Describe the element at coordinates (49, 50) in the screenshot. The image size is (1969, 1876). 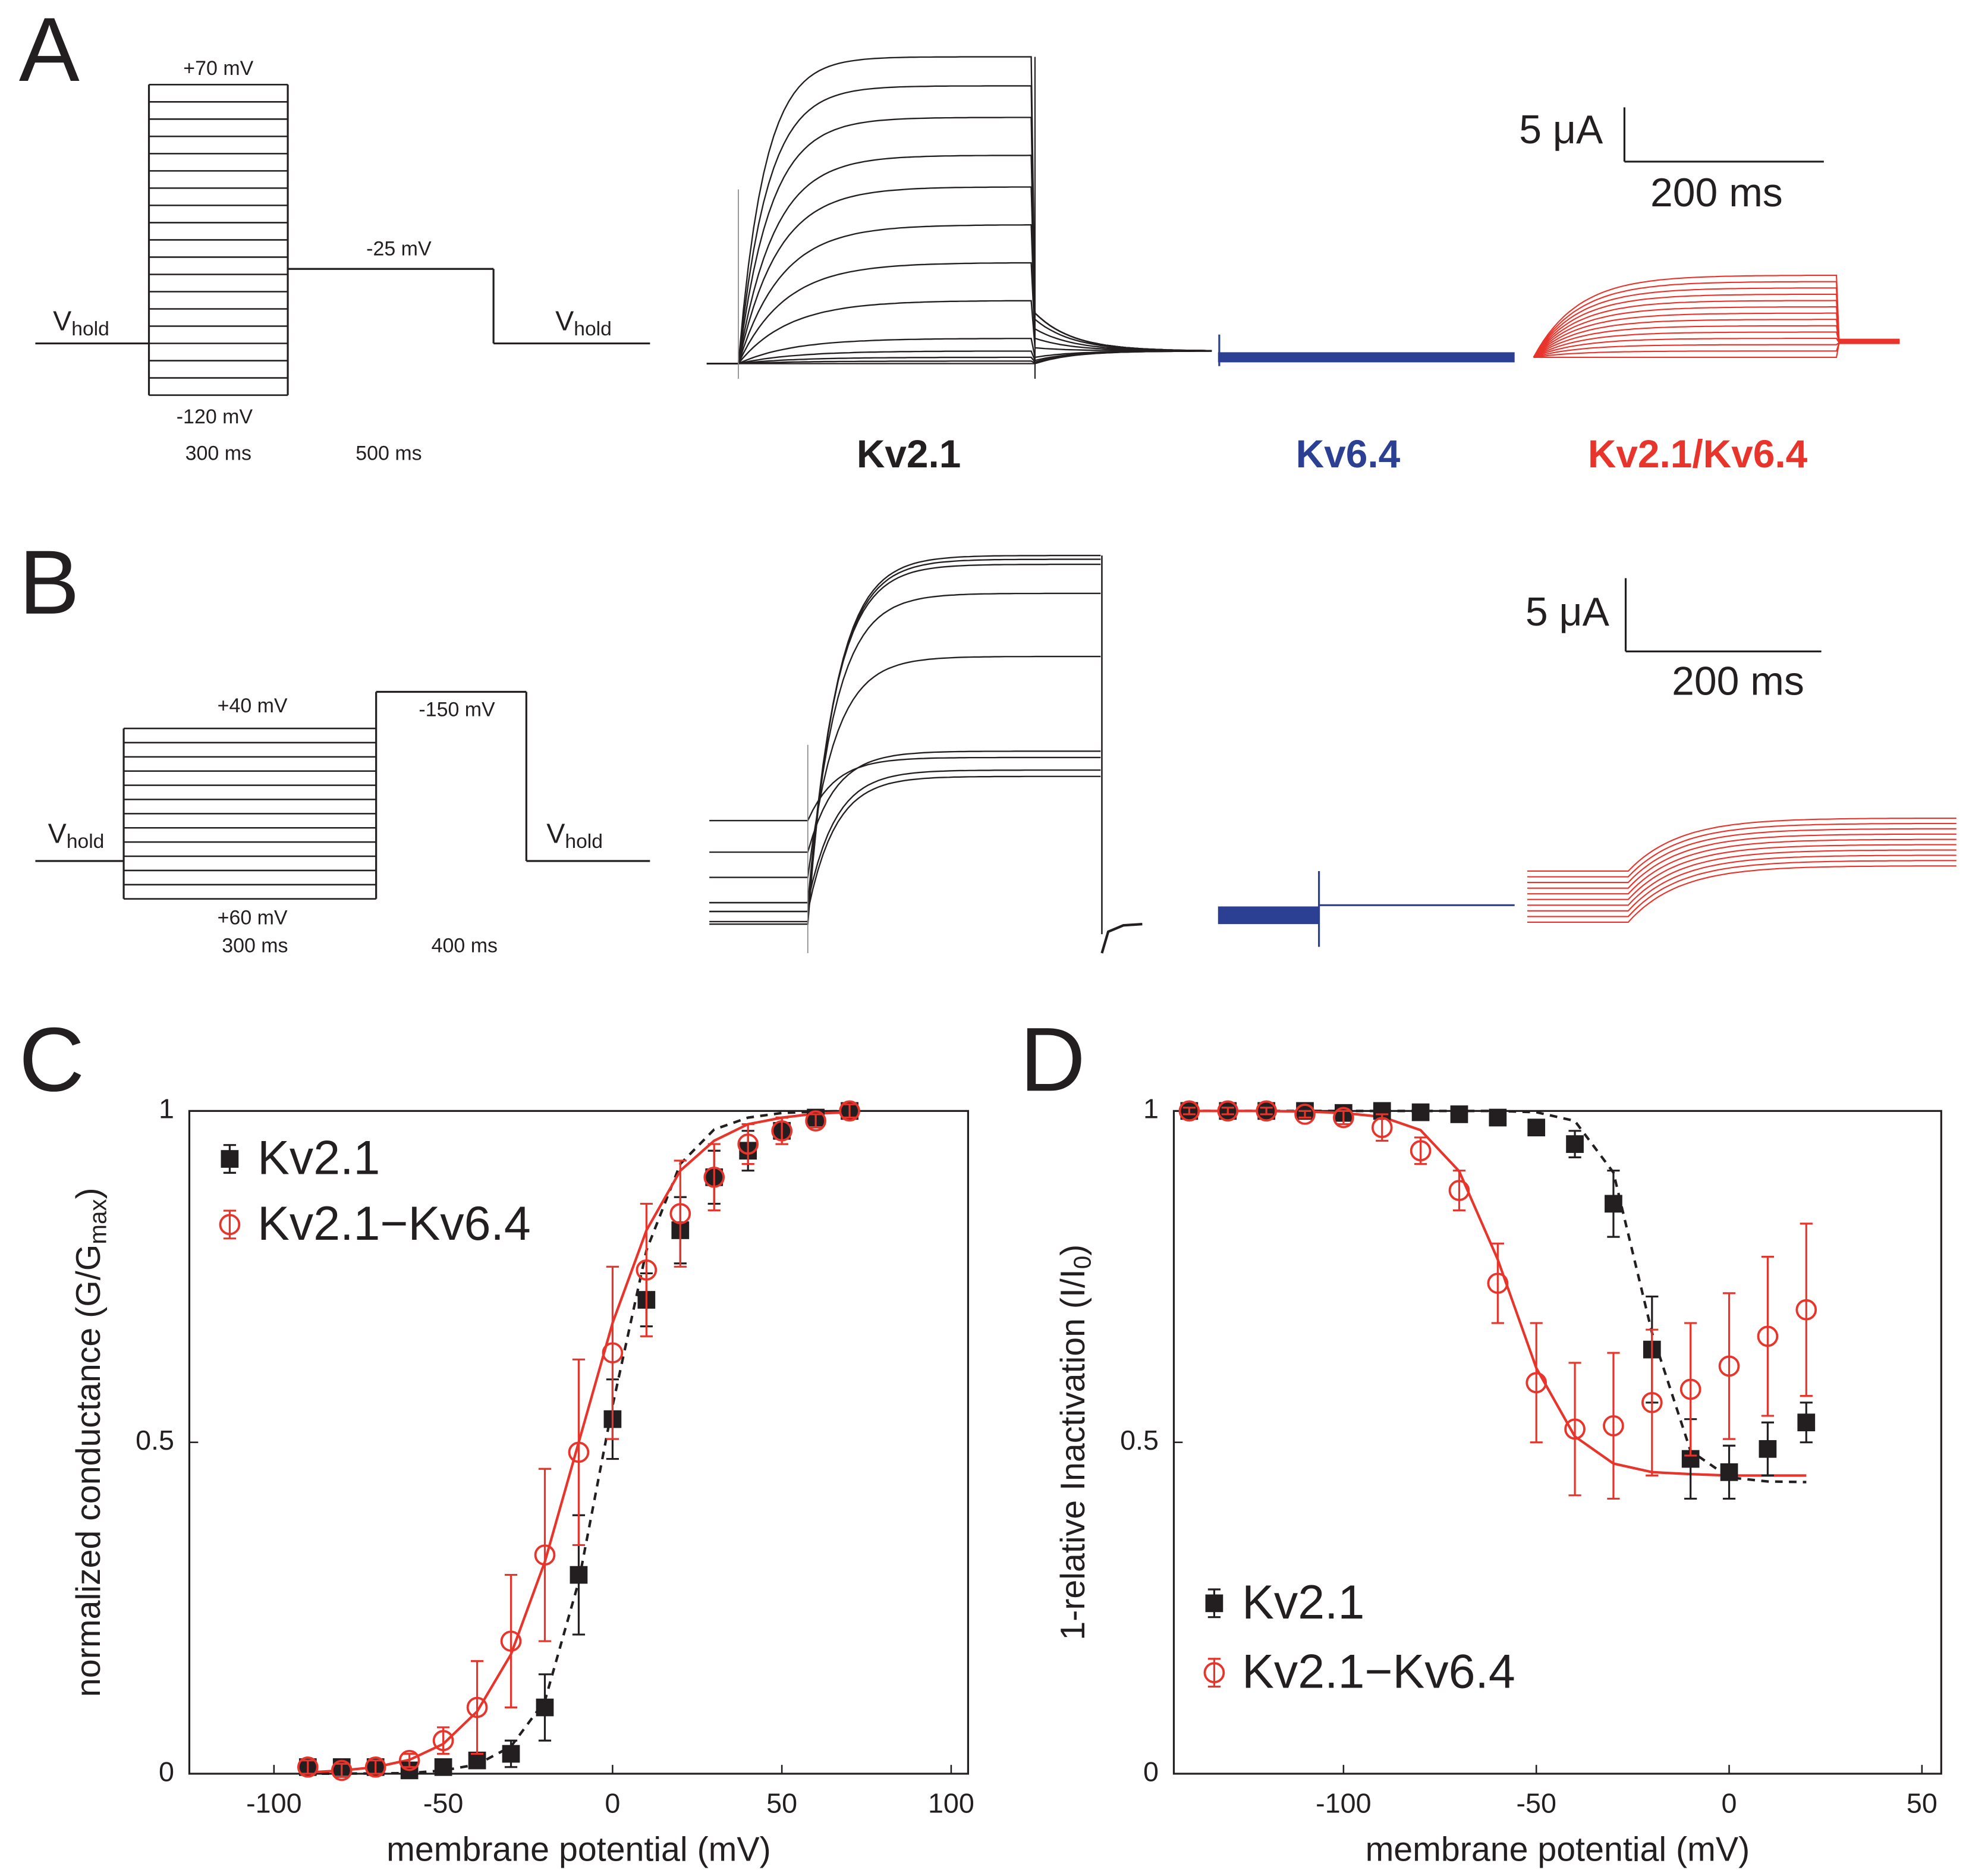
I see `panel-label: A` at that location.